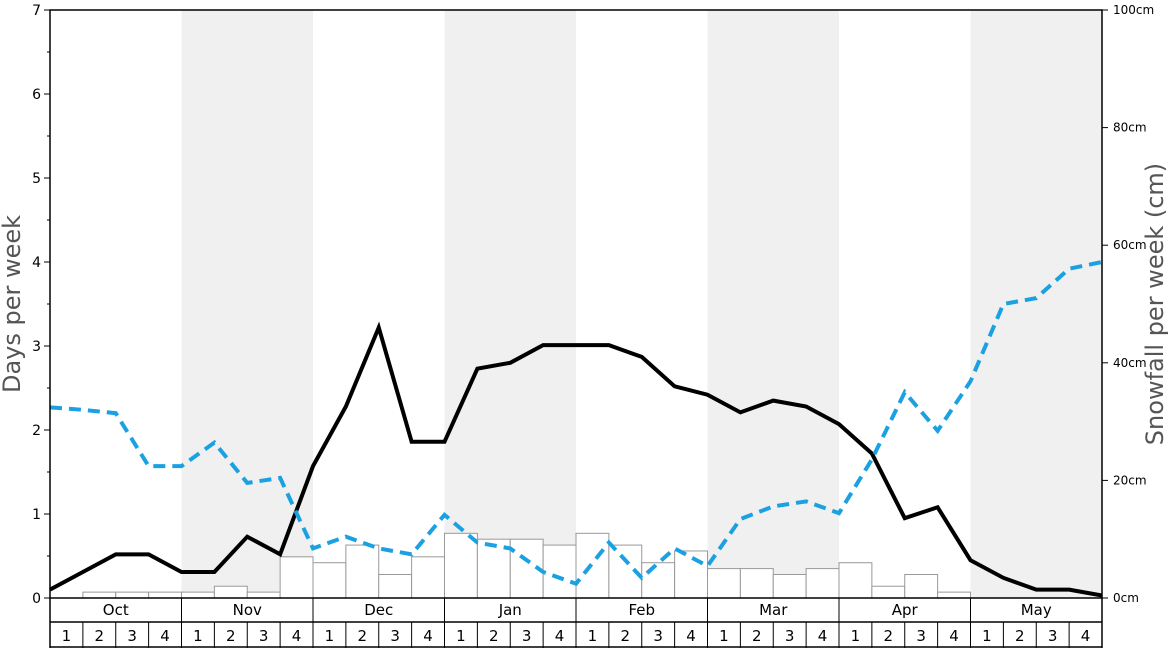 The height and width of the screenshot is (648, 1168). Describe the element at coordinates (1130, 245) in the screenshot. I see `right-tick-label: 60cm` at that location.